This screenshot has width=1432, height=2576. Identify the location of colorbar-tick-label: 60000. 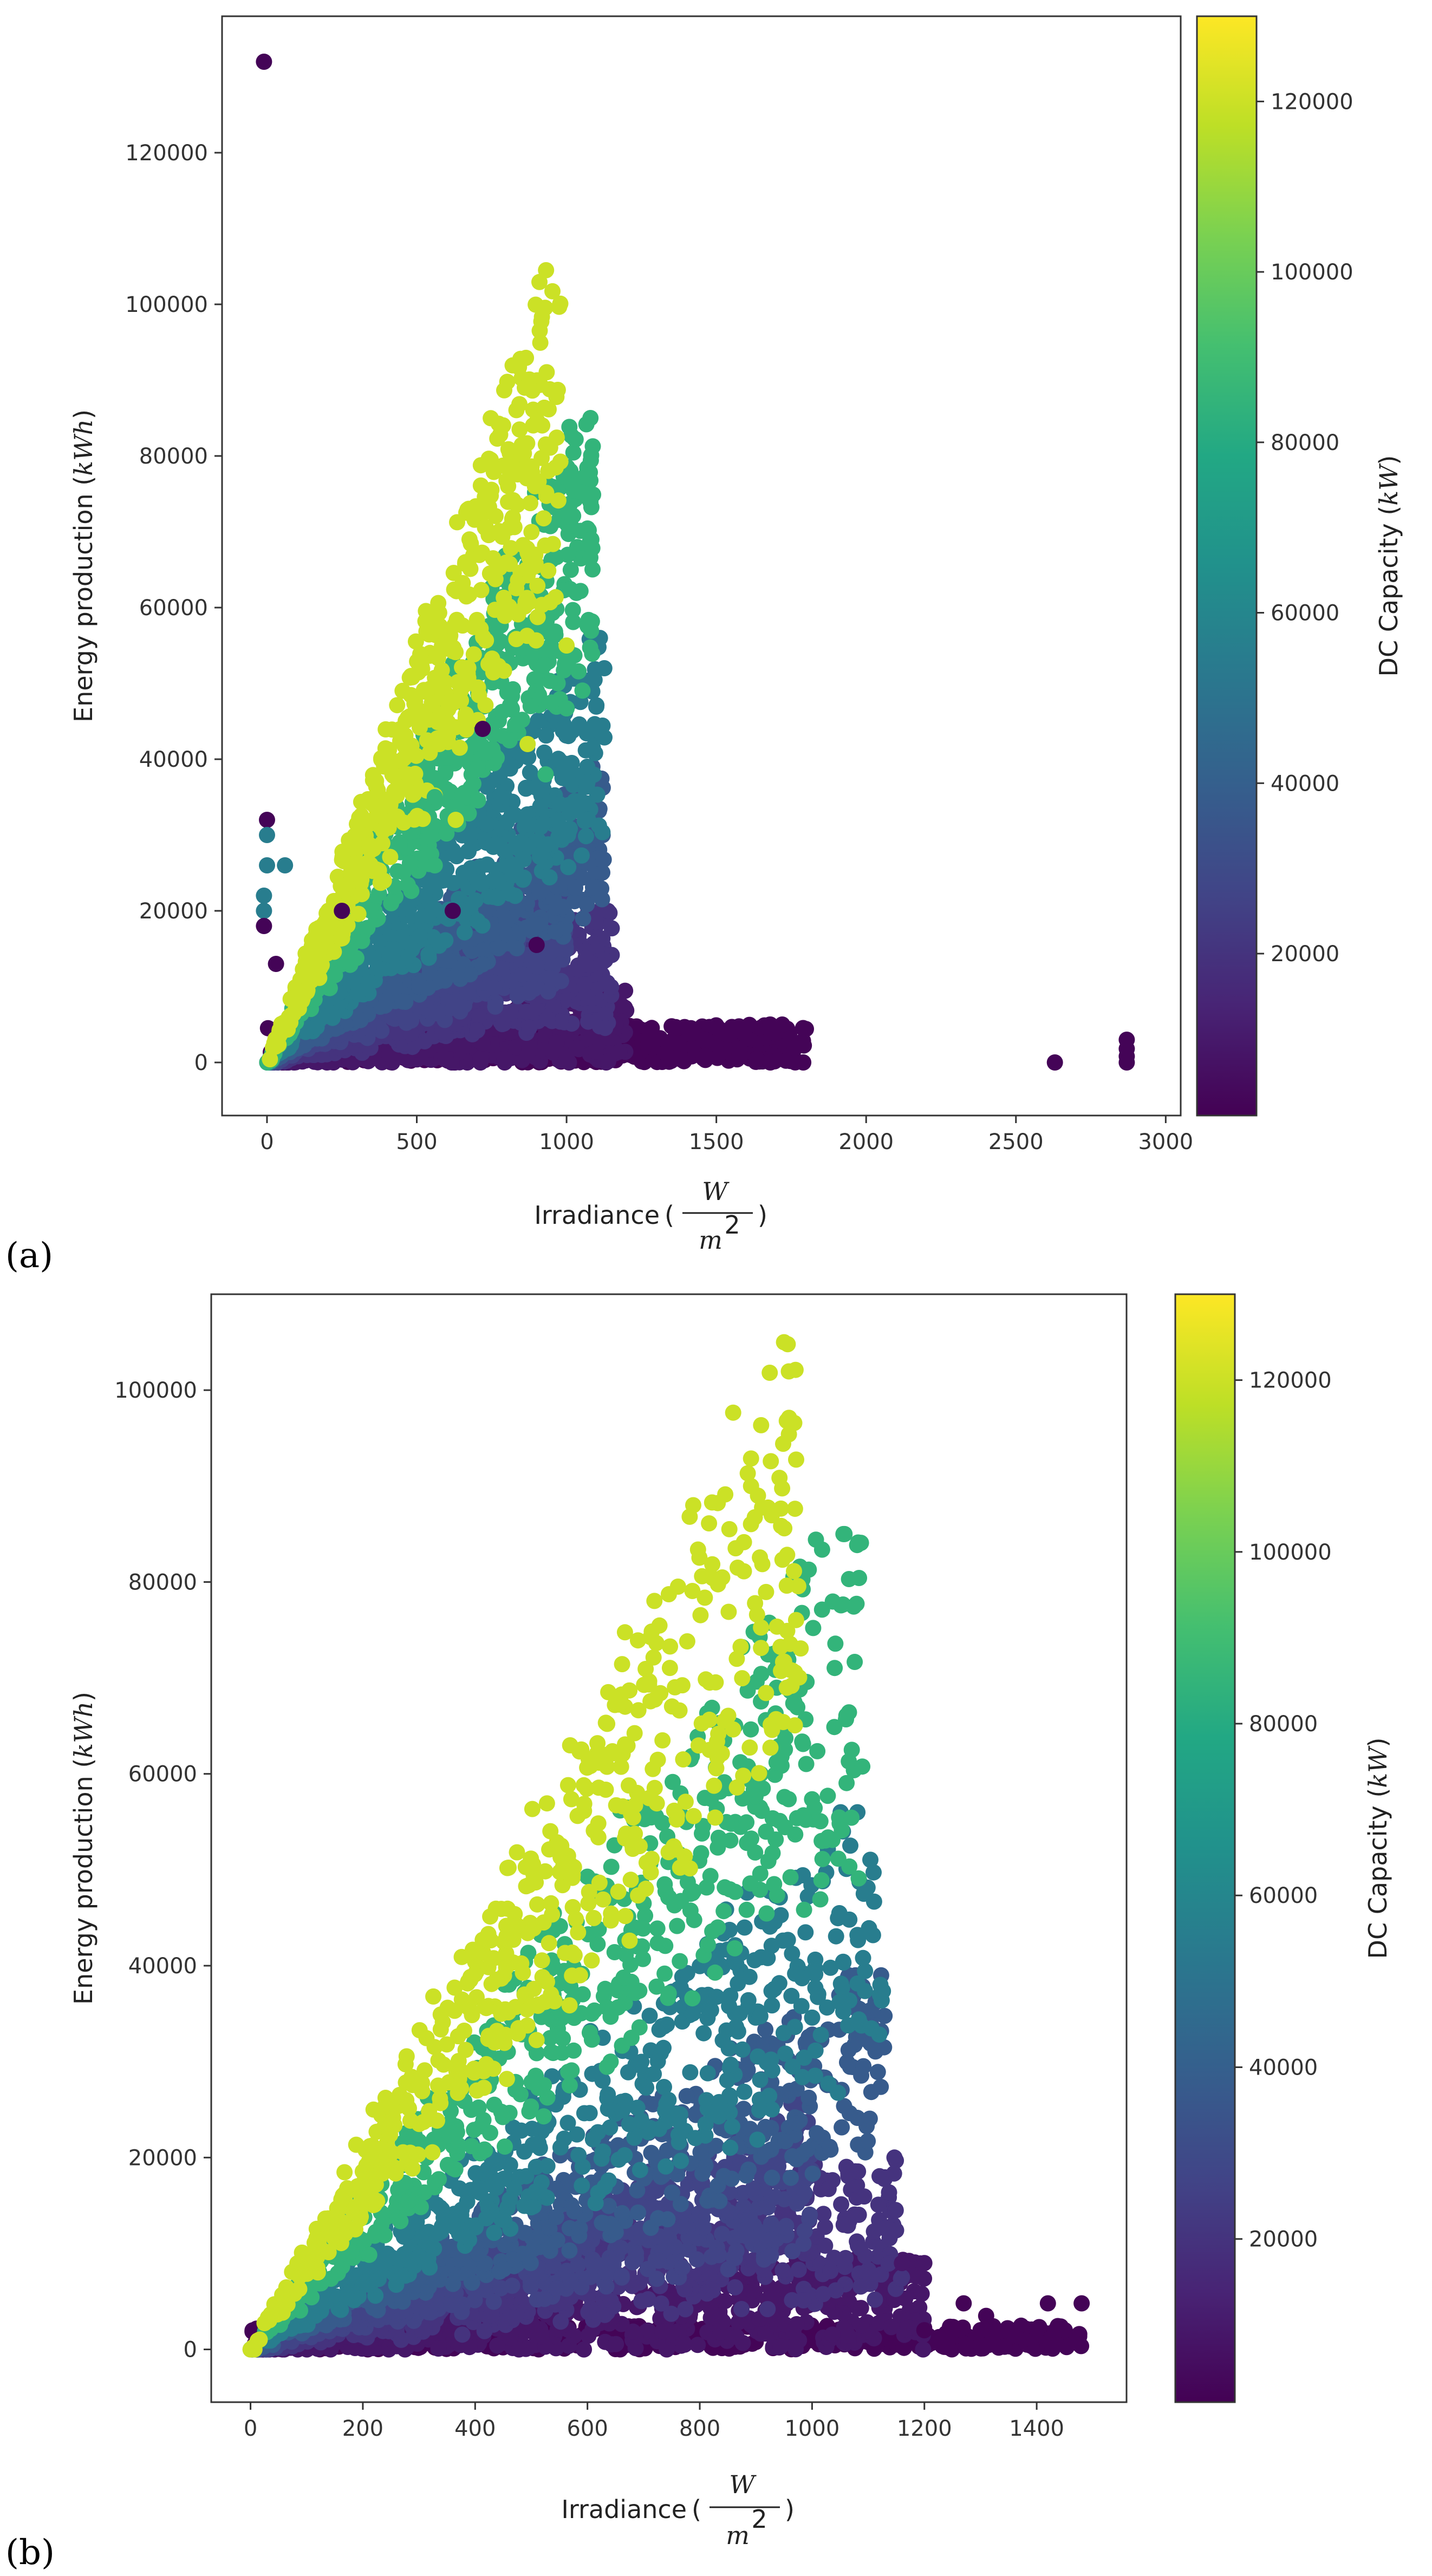
(1305, 613).